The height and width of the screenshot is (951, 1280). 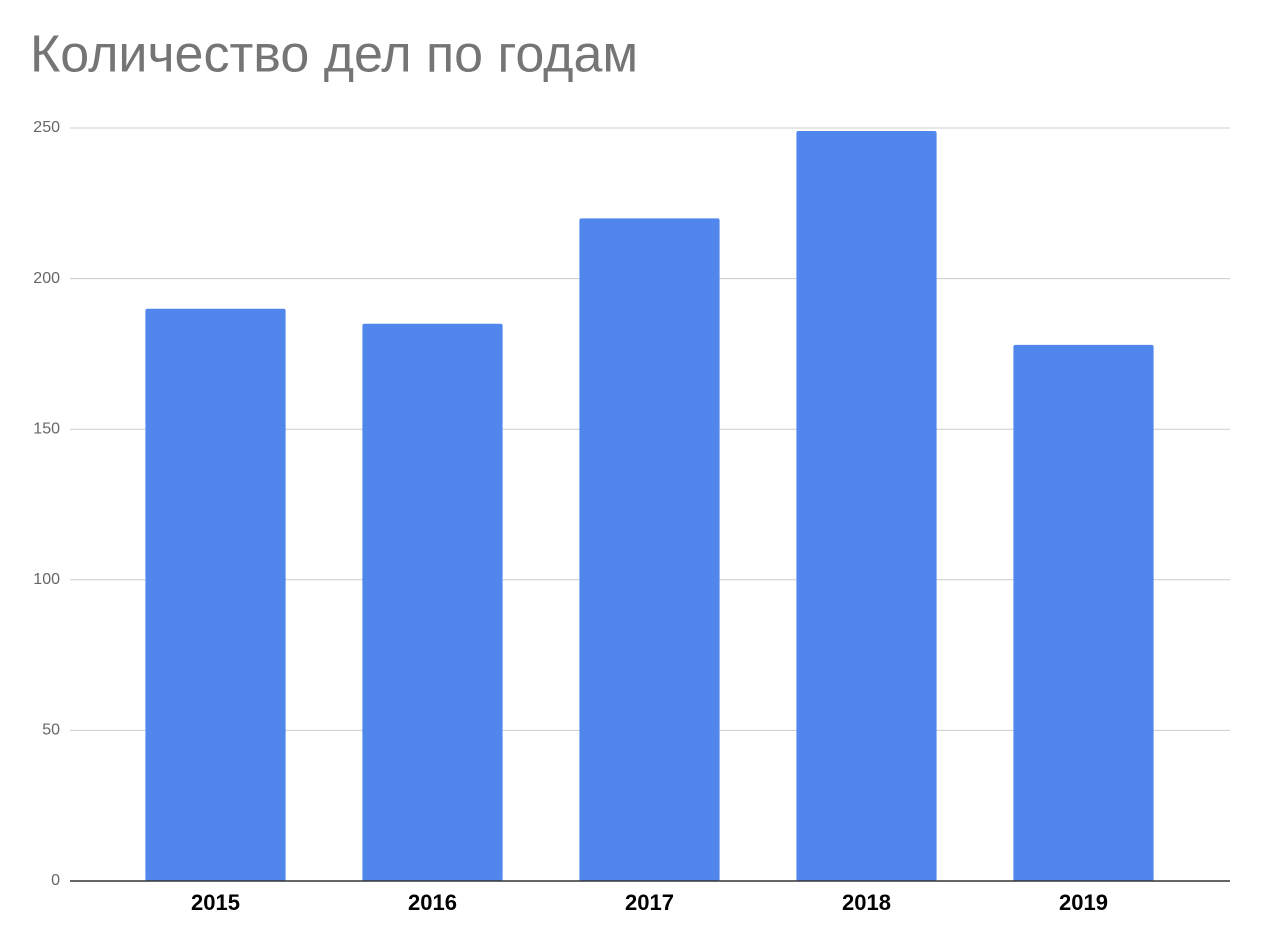 What do you see at coordinates (649, 902) in the screenshot?
I see `x-tick-label: 2017` at bounding box center [649, 902].